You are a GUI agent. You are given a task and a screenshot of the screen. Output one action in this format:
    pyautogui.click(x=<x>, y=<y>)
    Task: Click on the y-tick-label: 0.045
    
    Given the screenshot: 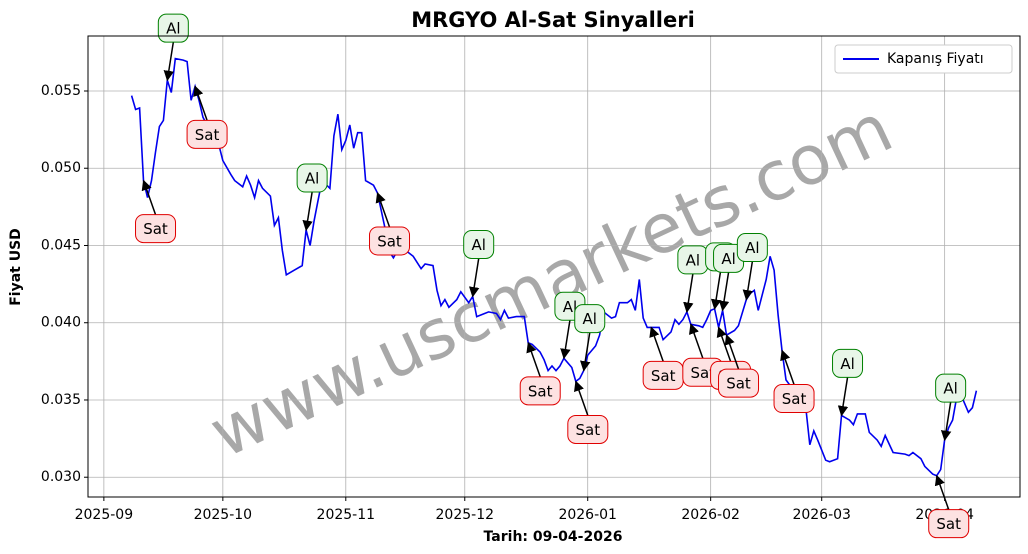 What is the action you would take?
    pyautogui.click(x=61, y=245)
    